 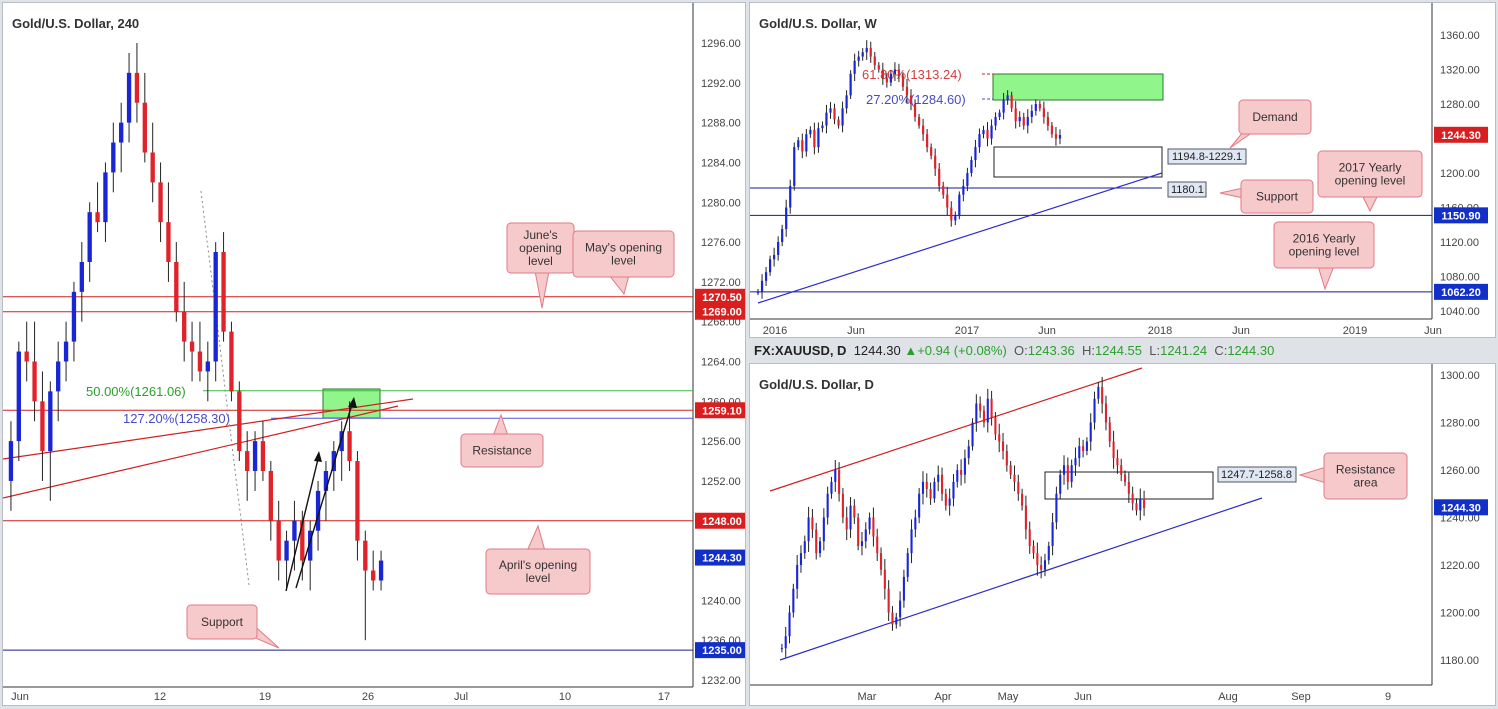 What do you see at coordinates (1301, 697) in the screenshot?
I see `chart-daily-xtick: Sep` at bounding box center [1301, 697].